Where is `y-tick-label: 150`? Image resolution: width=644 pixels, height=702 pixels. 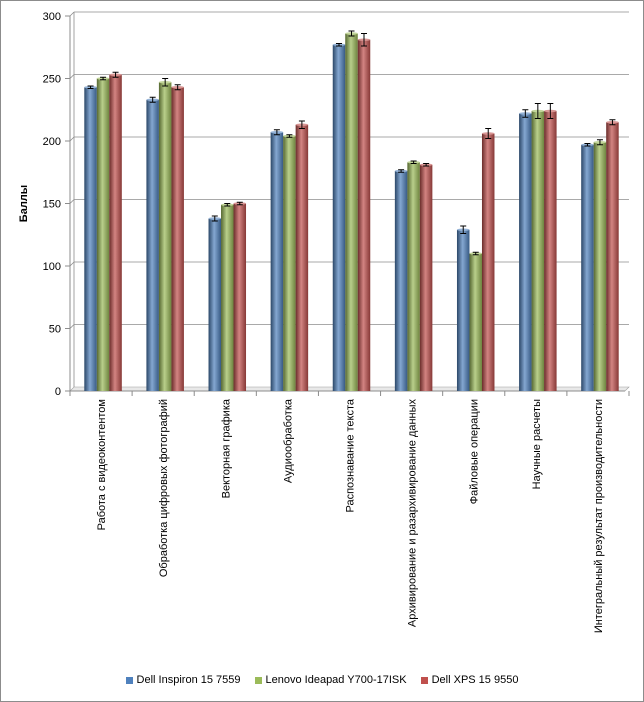
y-tick-label: 150 is located at coordinates (52, 205).